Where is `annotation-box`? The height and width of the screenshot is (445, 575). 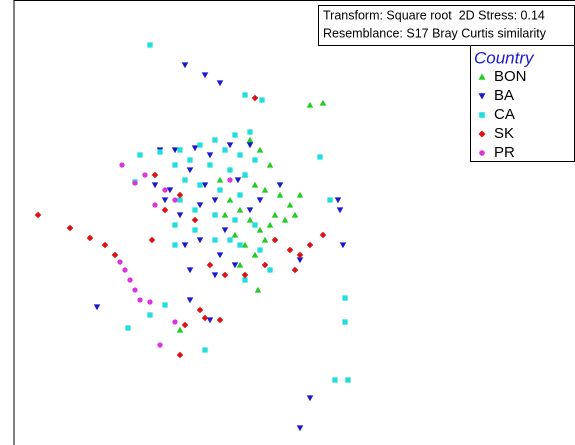
annotation-box is located at coordinates (446, 25).